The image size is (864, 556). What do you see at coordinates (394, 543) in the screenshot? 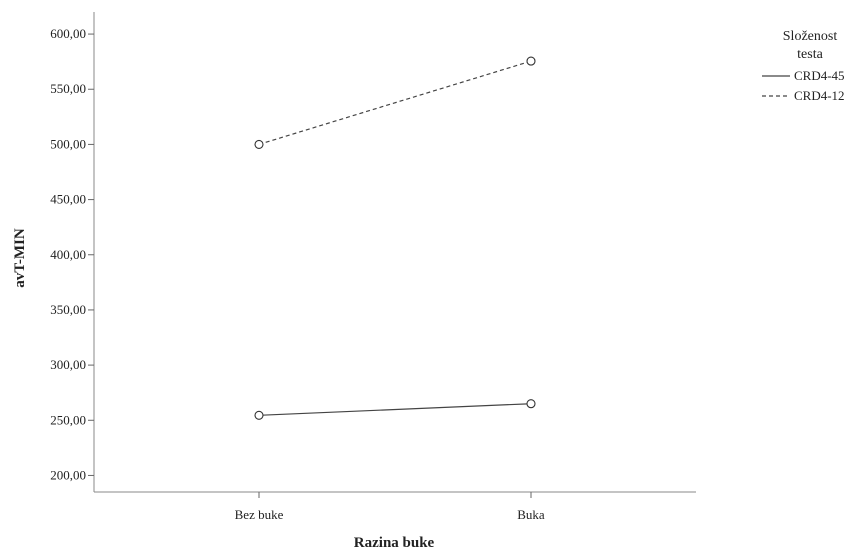
I see `x-axis-title: Razina buke` at bounding box center [394, 543].